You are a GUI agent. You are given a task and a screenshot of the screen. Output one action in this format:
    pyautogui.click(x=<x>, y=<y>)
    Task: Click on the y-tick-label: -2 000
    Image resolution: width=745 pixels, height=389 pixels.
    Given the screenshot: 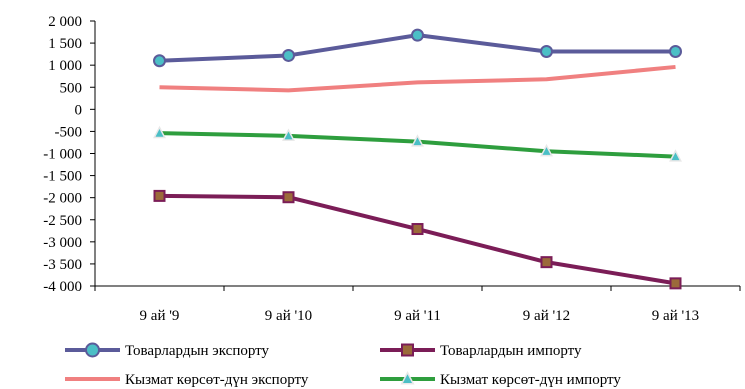 What is the action you would take?
    pyautogui.click(x=62, y=199)
    